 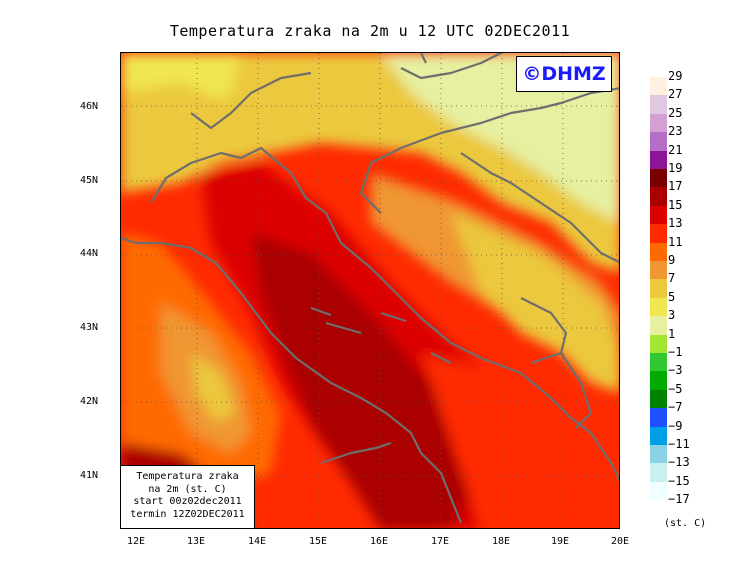 What do you see at coordinates (679, 444) in the screenshot?
I see `legend-label: −11` at bounding box center [679, 444].